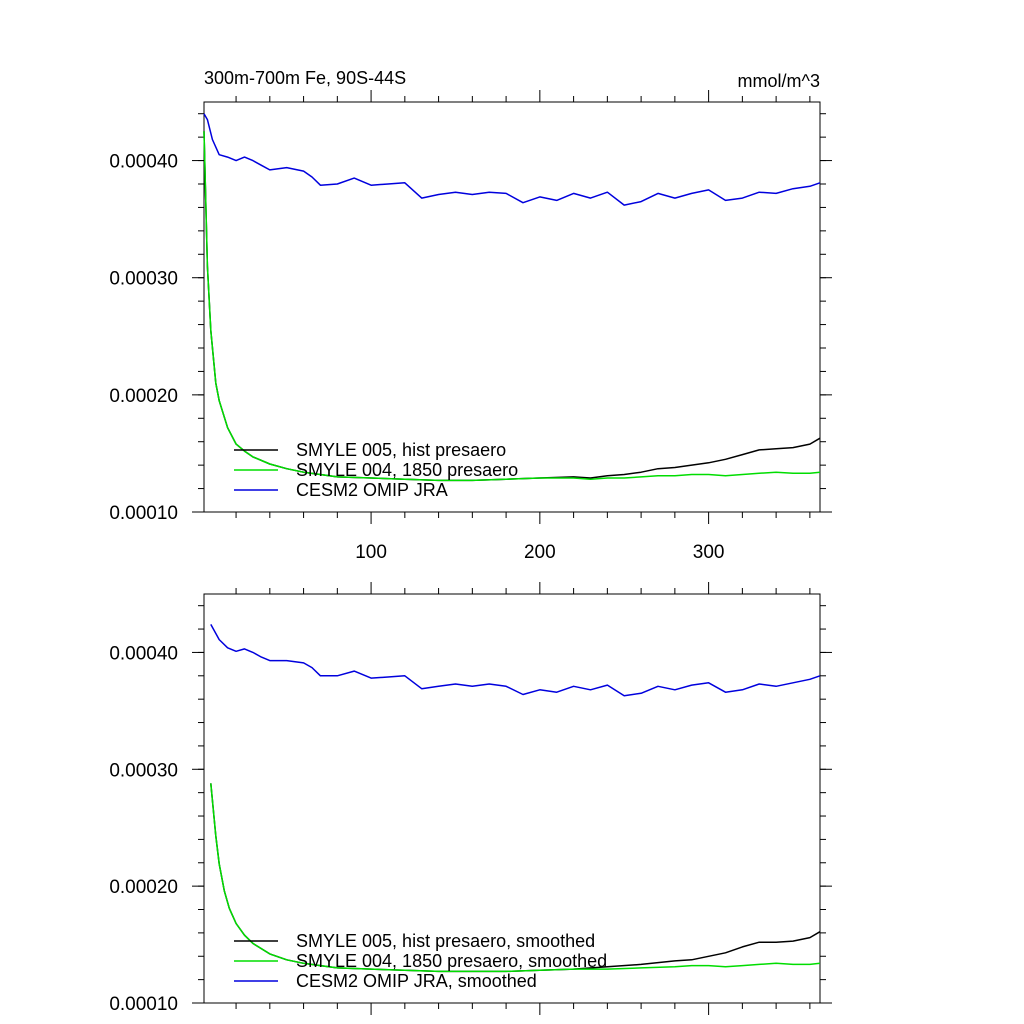  Describe the element at coordinates (540, 552) in the screenshot. I see `x-tick-label: 200` at that location.